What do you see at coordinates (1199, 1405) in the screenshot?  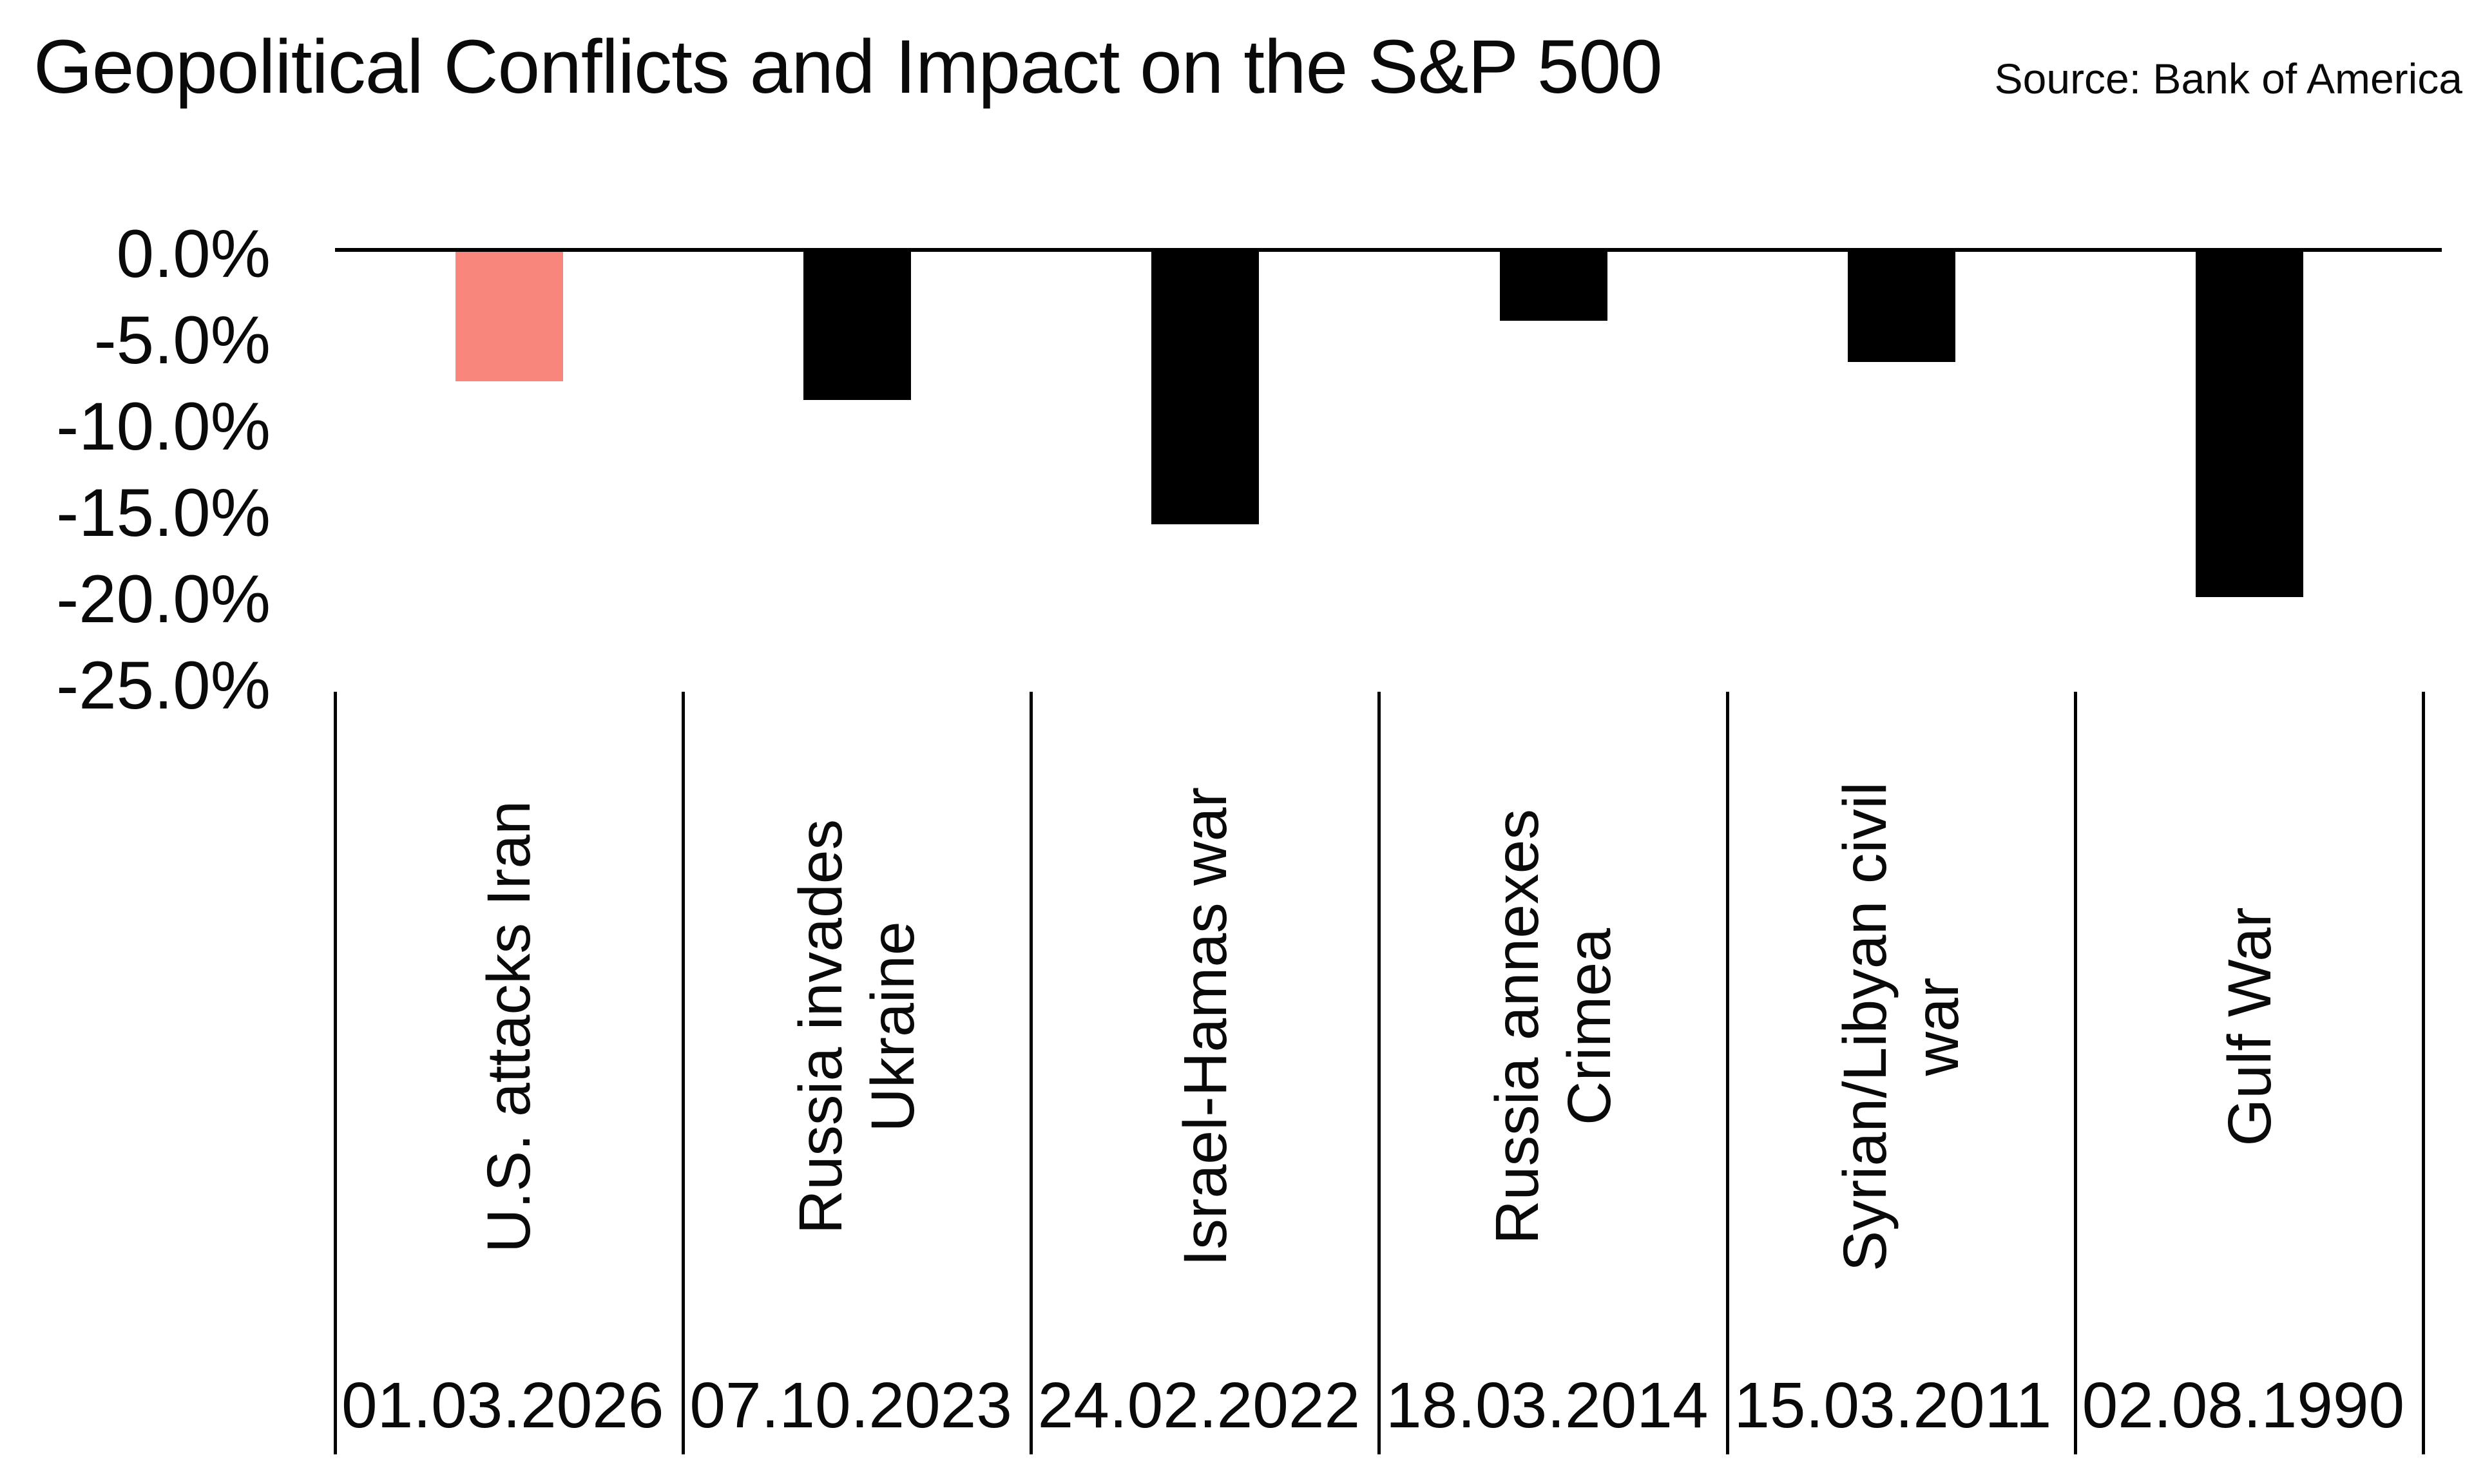 I see `date-label-3: 24.02.2022` at bounding box center [1199, 1405].